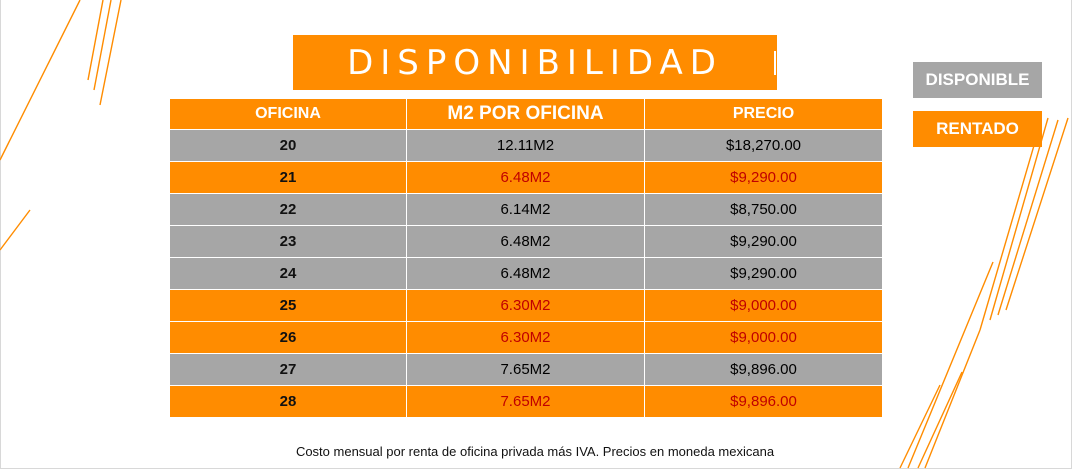 This screenshot has height=470, width=1072. I want to click on header-m2: M2 POR OFICINA, so click(525, 114).